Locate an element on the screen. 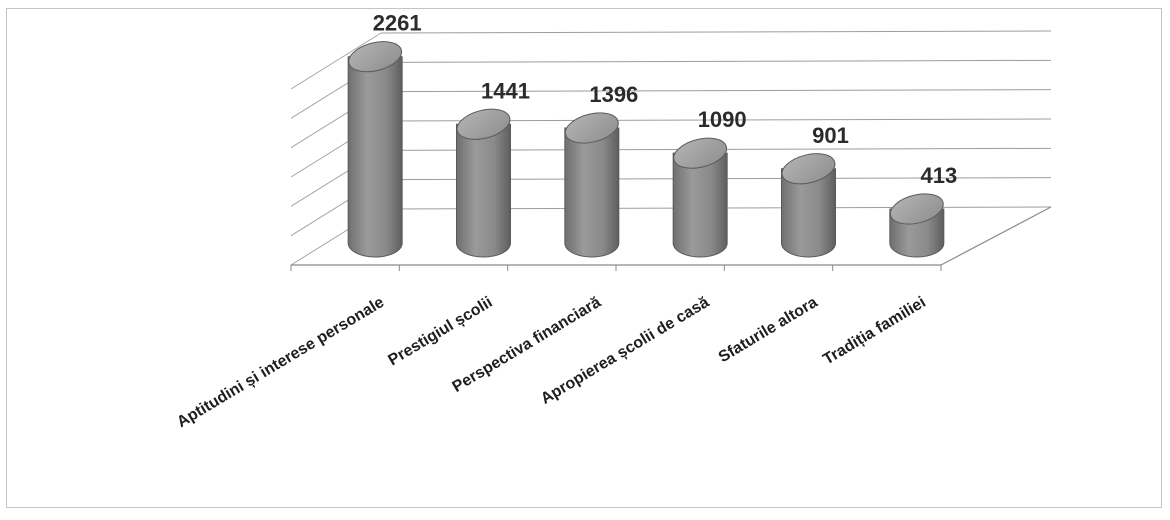  category-label-0: Aptitudini și interese personale is located at coordinates (280, 362).